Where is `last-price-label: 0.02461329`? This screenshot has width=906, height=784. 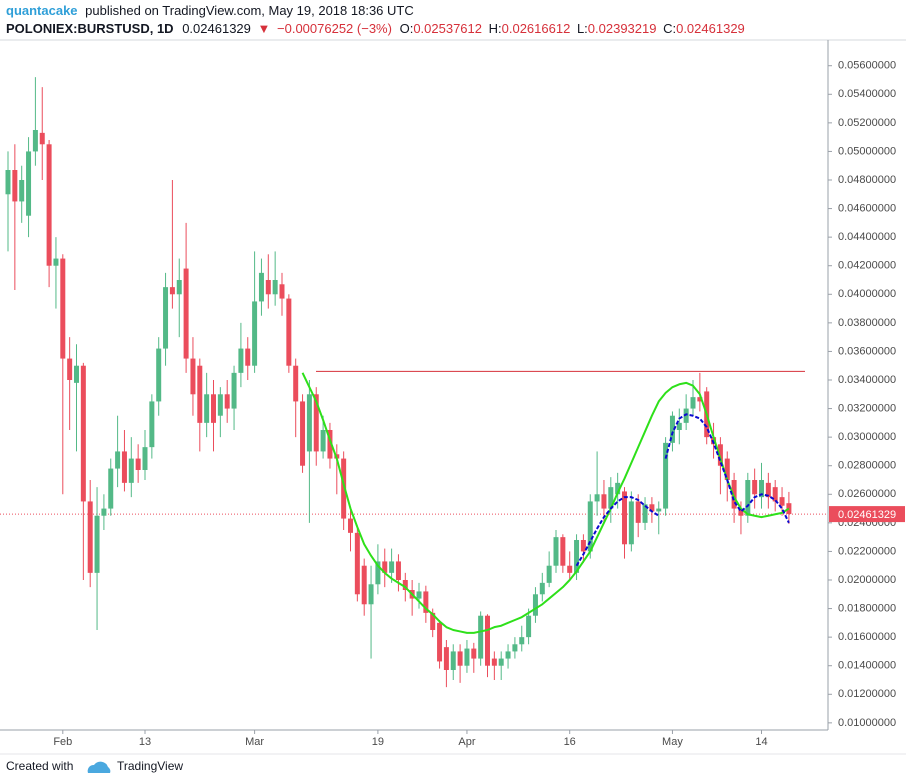 last-price-label: 0.02461329 is located at coordinates (867, 515).